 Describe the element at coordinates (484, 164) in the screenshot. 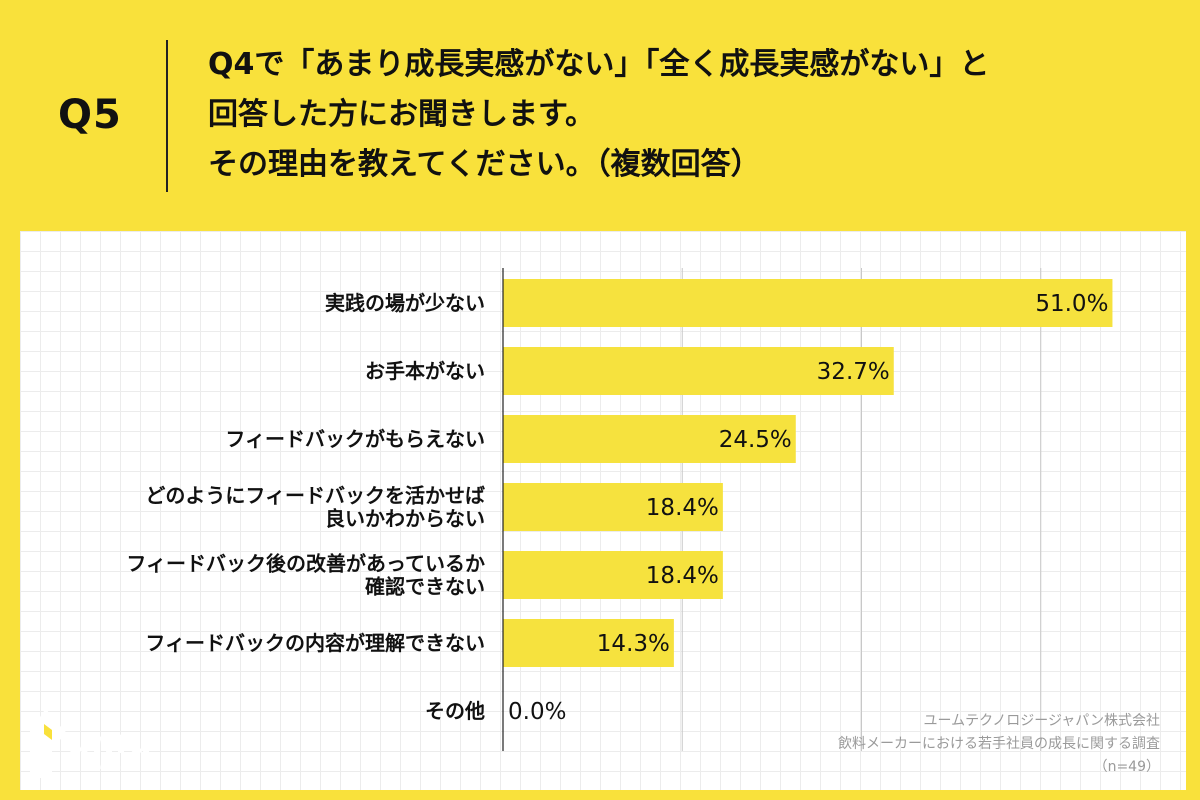

I see `question-line: その理由を教えてください。（複数回答）` at that location.